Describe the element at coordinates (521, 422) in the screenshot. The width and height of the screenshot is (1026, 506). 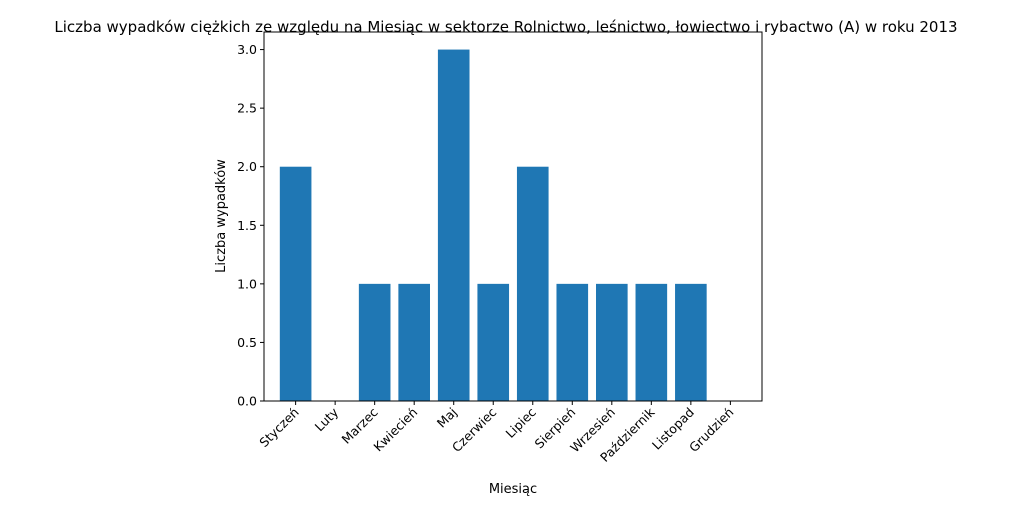
I see `x-tick-label: Lipiec` at that location.